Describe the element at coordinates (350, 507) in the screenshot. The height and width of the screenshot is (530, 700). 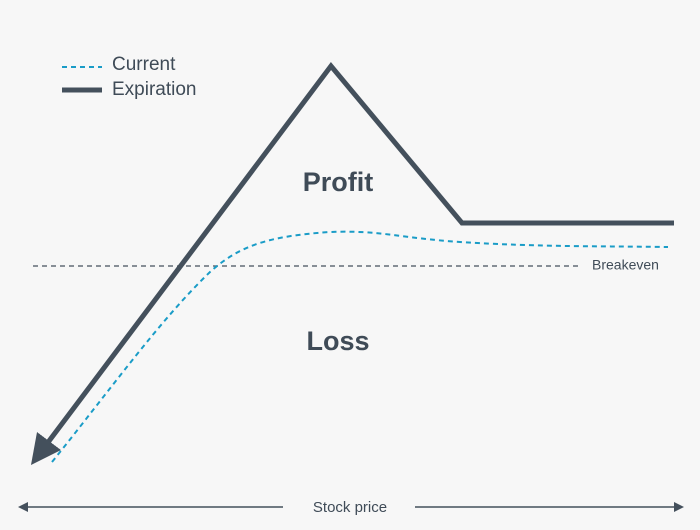
I see `x-axis-label: Stock price` at that location.